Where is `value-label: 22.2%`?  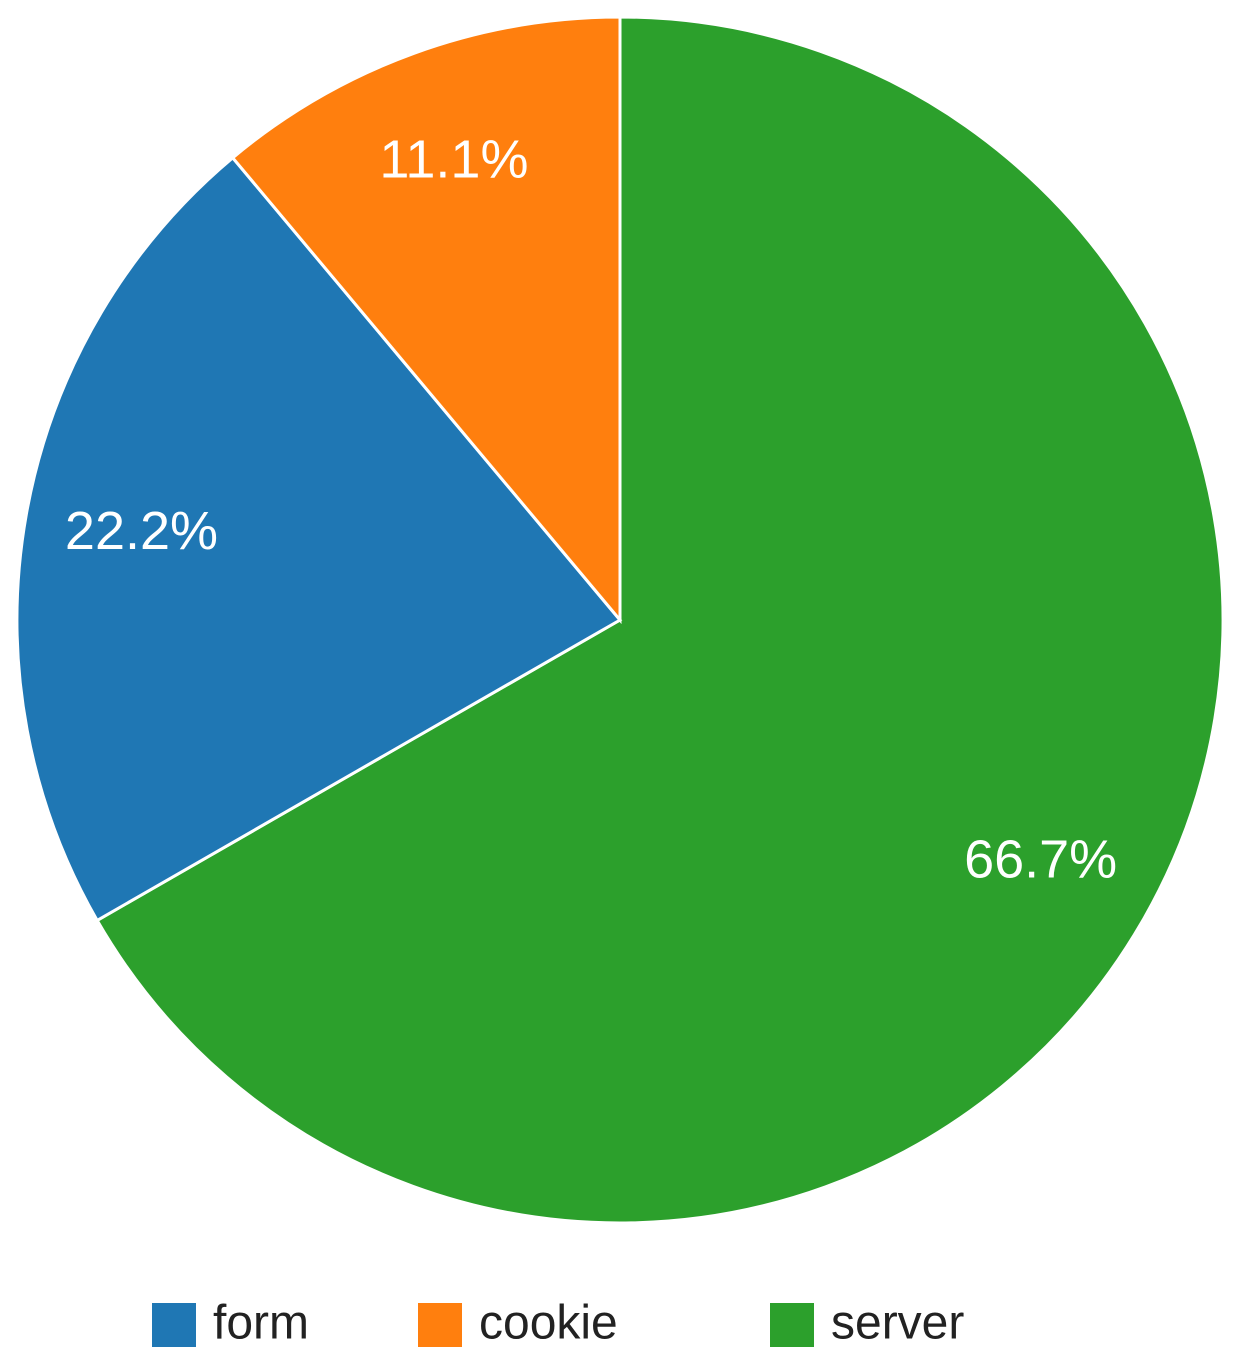 value-label: 22.2% is located at coordinates (141, 531).